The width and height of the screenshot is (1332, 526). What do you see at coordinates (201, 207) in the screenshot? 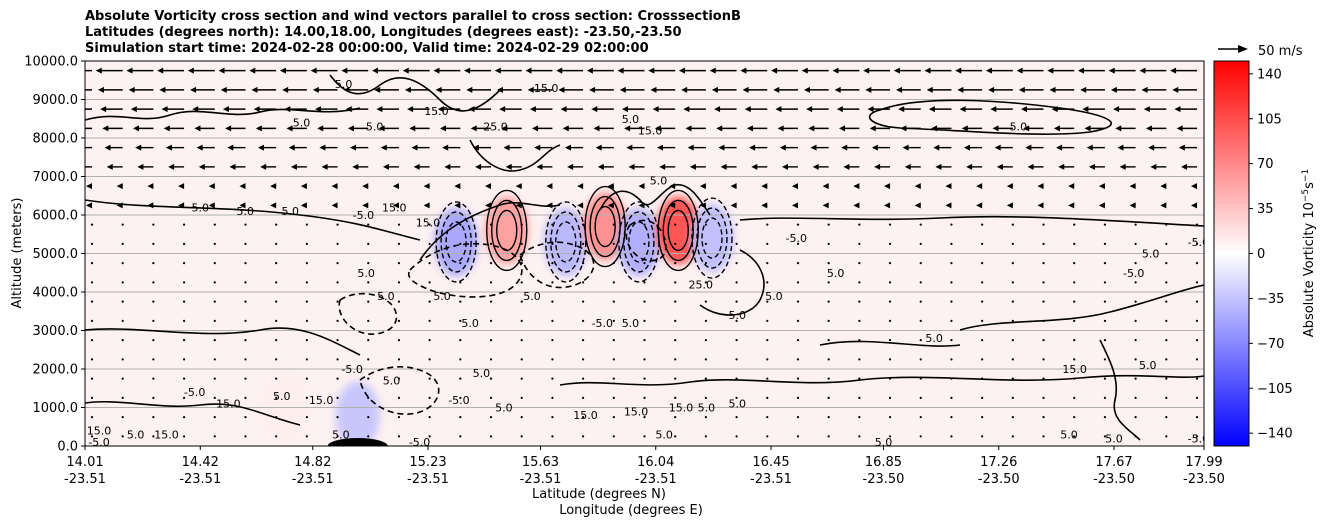
I see `contour-label-10: 5.0` at bounding box center [201, 207].